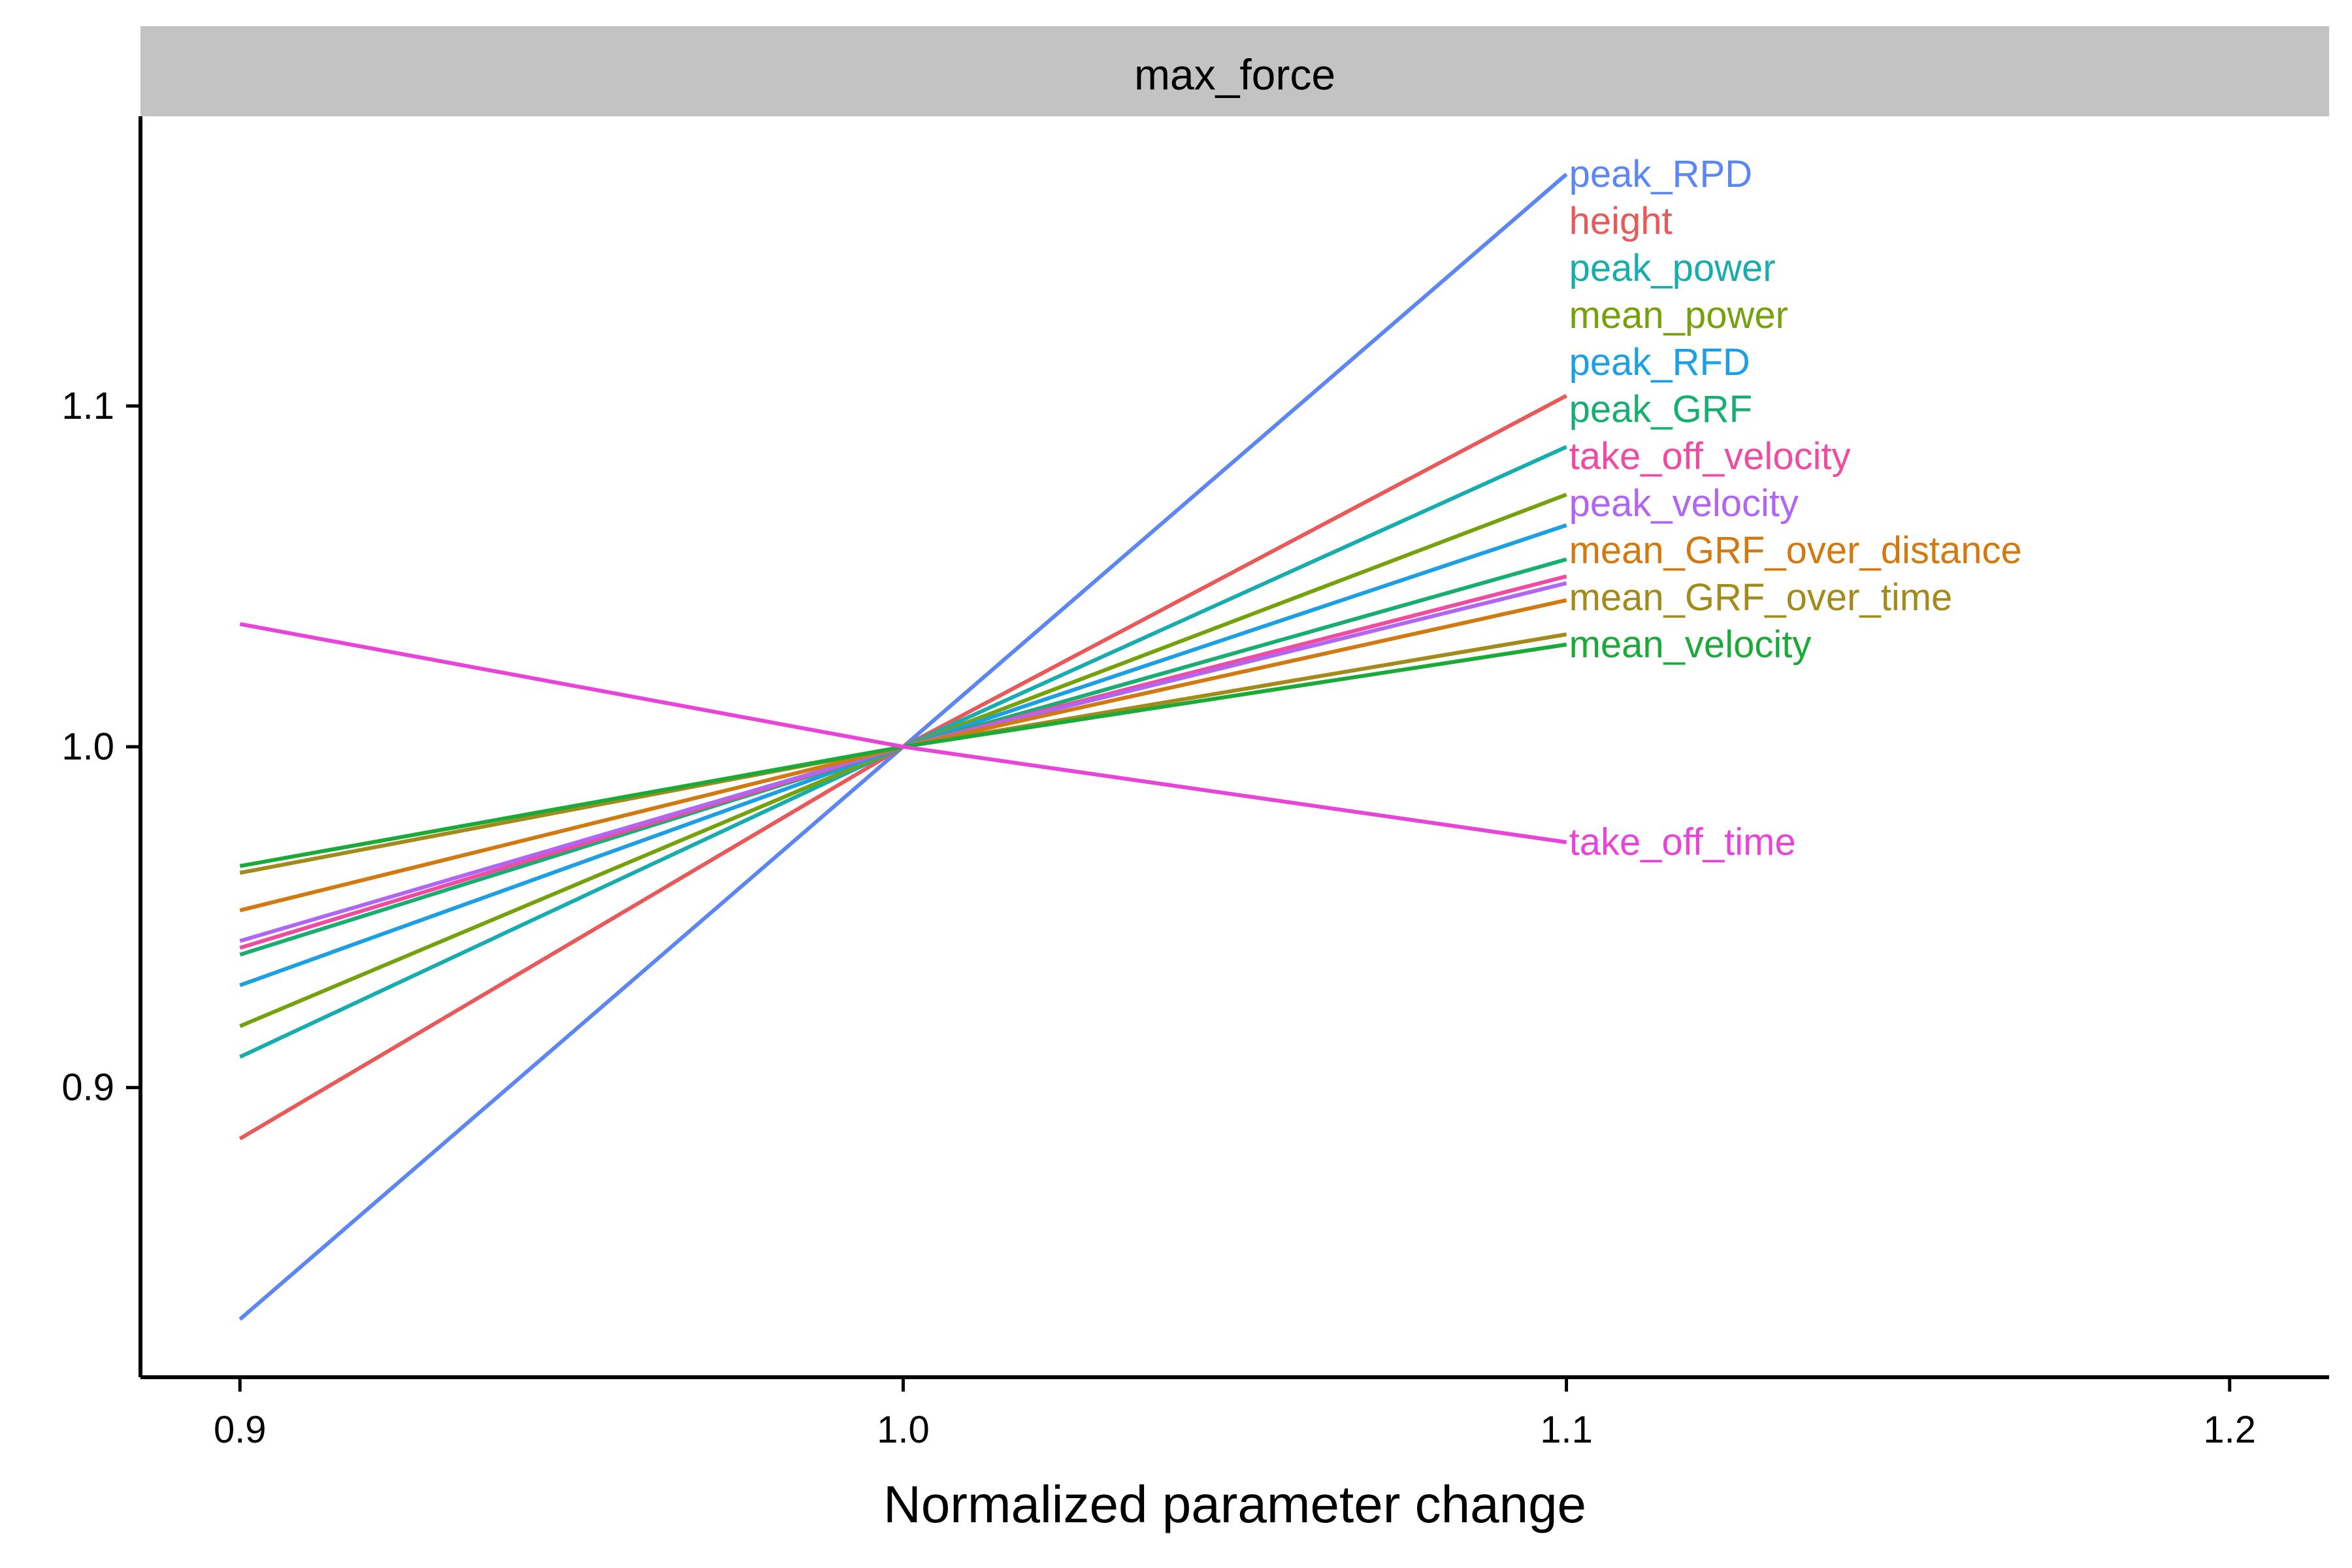 The width and height of the screenshot is (2352, 1568). What do you see at coordinates (1235, 1414) in the screenshot?
I see `x-ticks: 0.9 1.0 1.1 1.2` at bounding box center [1235, 1414].